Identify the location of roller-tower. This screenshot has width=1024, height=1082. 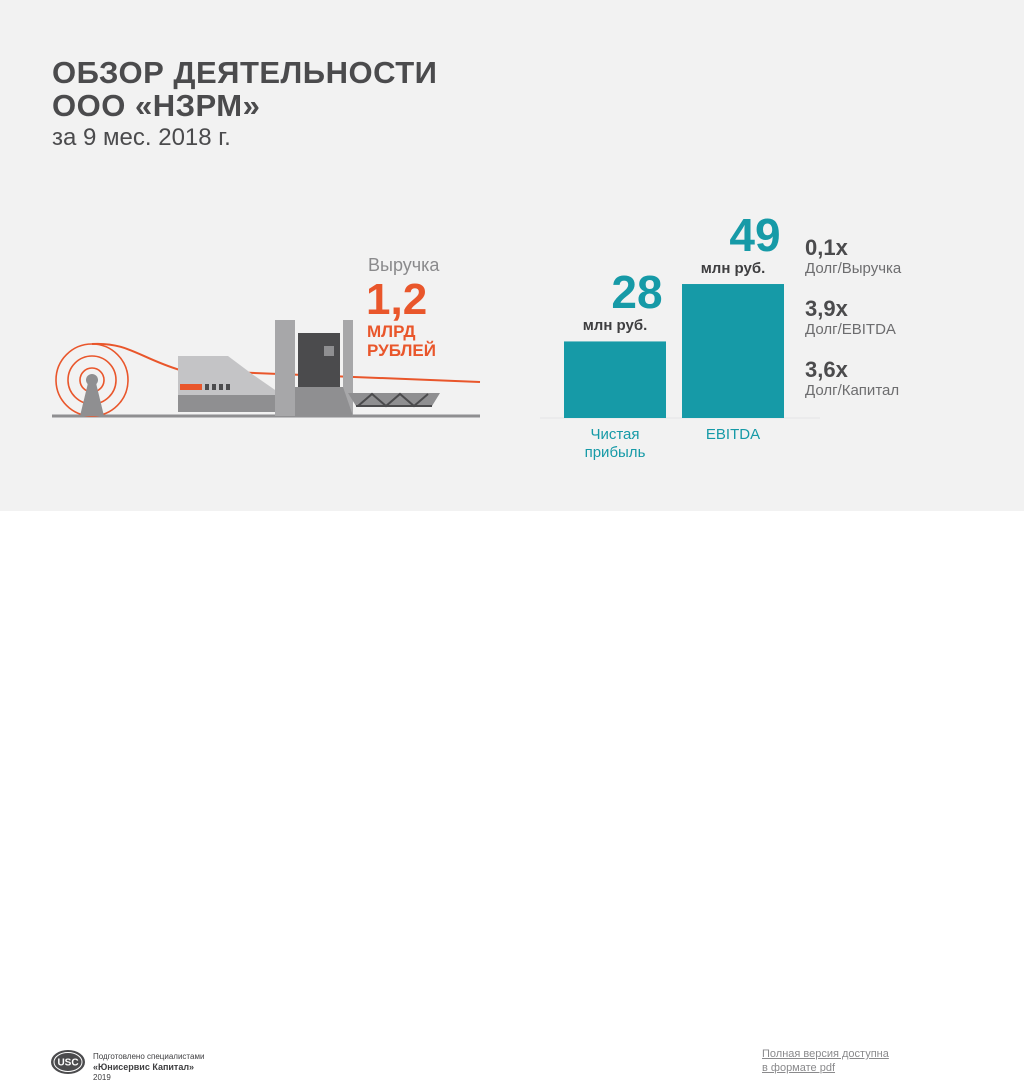
(285, 368).